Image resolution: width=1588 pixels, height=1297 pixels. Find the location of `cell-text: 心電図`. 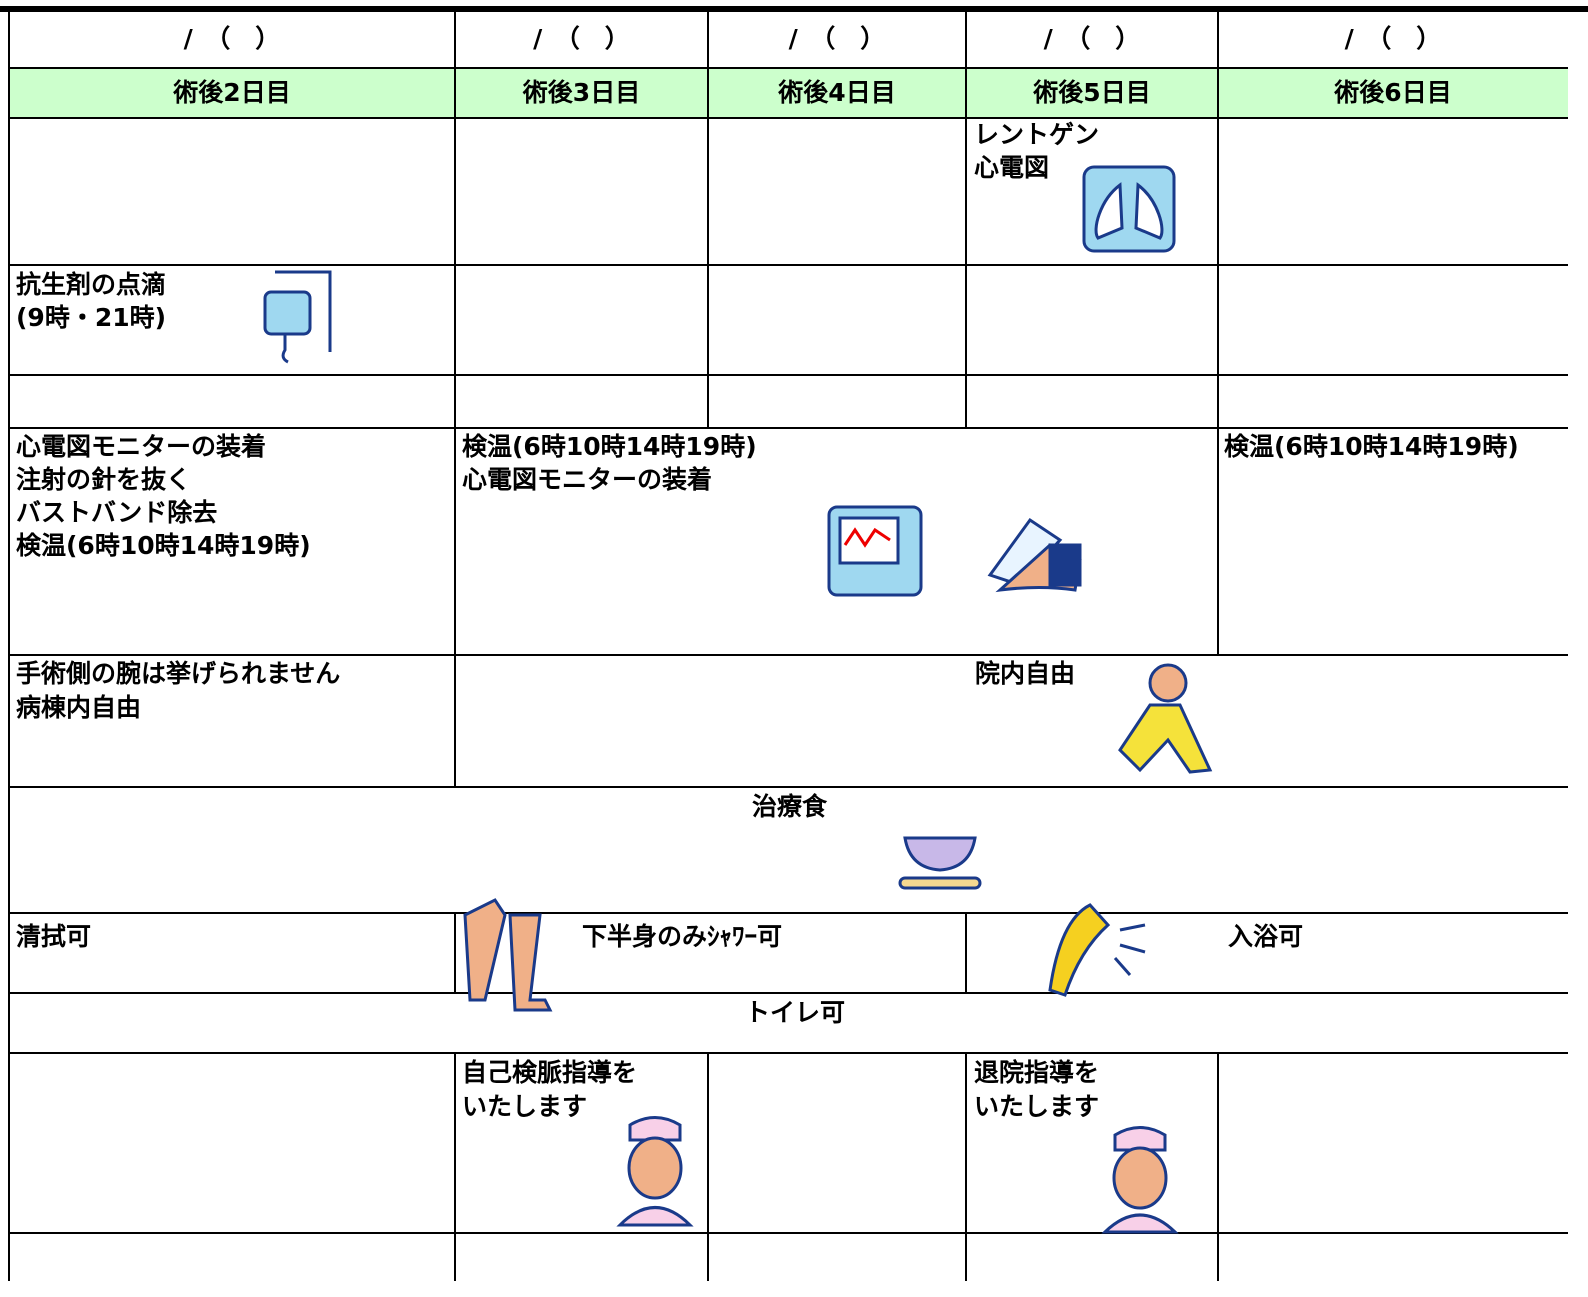

cell-text: 心電図 is located at coordinates (1012, 167).